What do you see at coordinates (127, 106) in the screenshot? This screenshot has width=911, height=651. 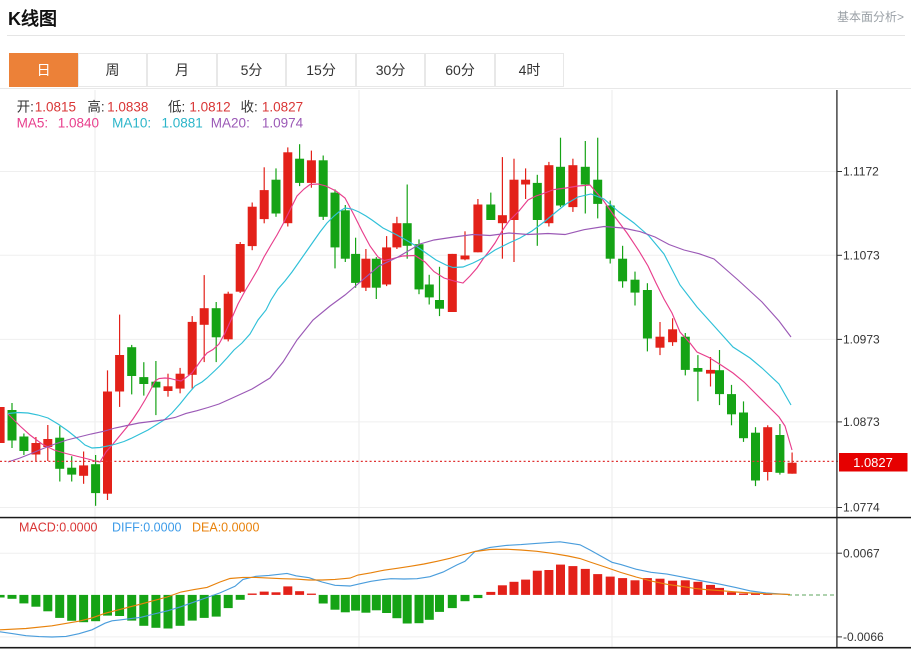 I see `svg-text: 1.0838` at bounding box center [127, 106].